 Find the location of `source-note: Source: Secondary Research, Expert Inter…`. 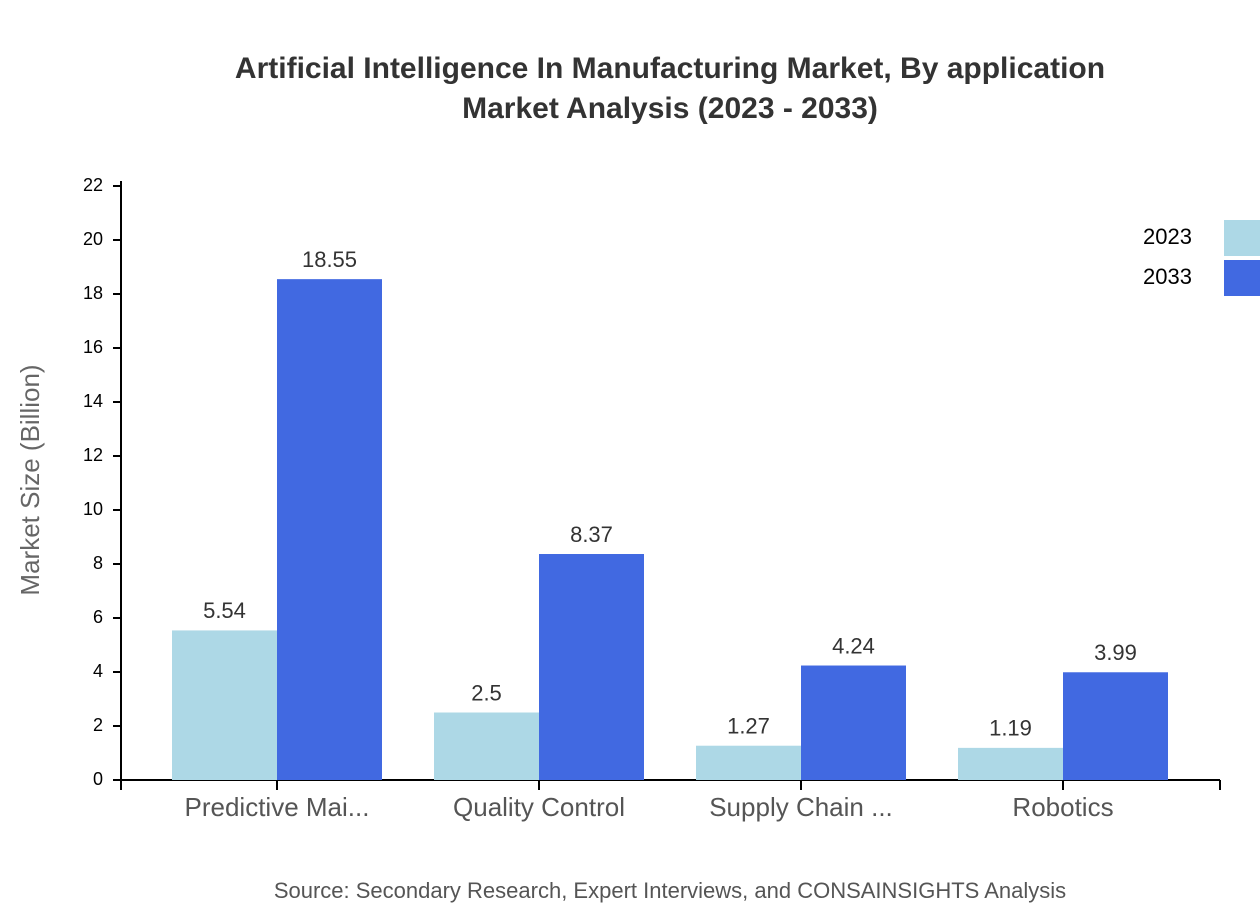

source-note: Source: Secondary Research, Expert Inter… is located at coordinates (670, 890).